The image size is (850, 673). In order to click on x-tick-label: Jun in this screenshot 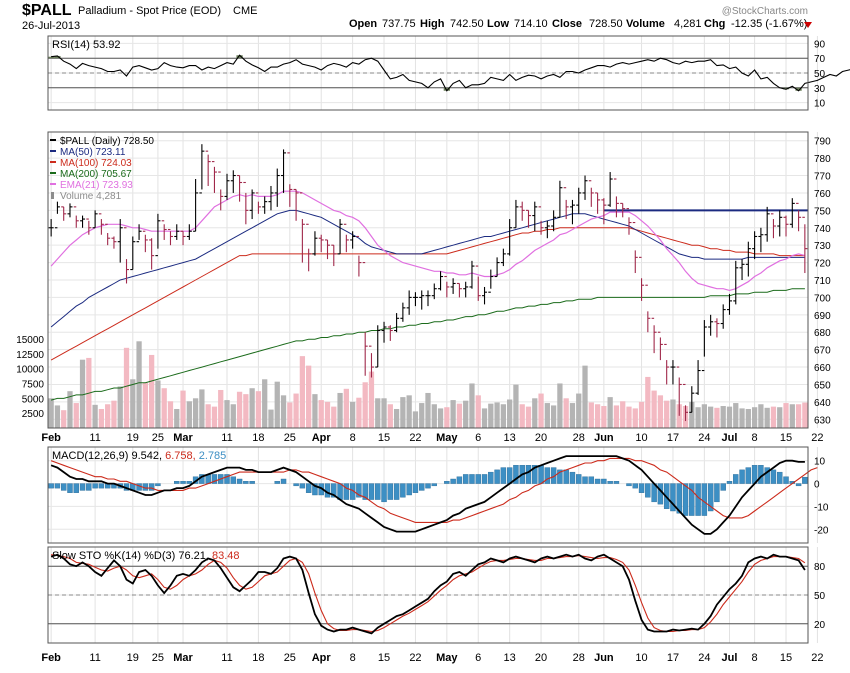, I will do `click(604, 658)`.